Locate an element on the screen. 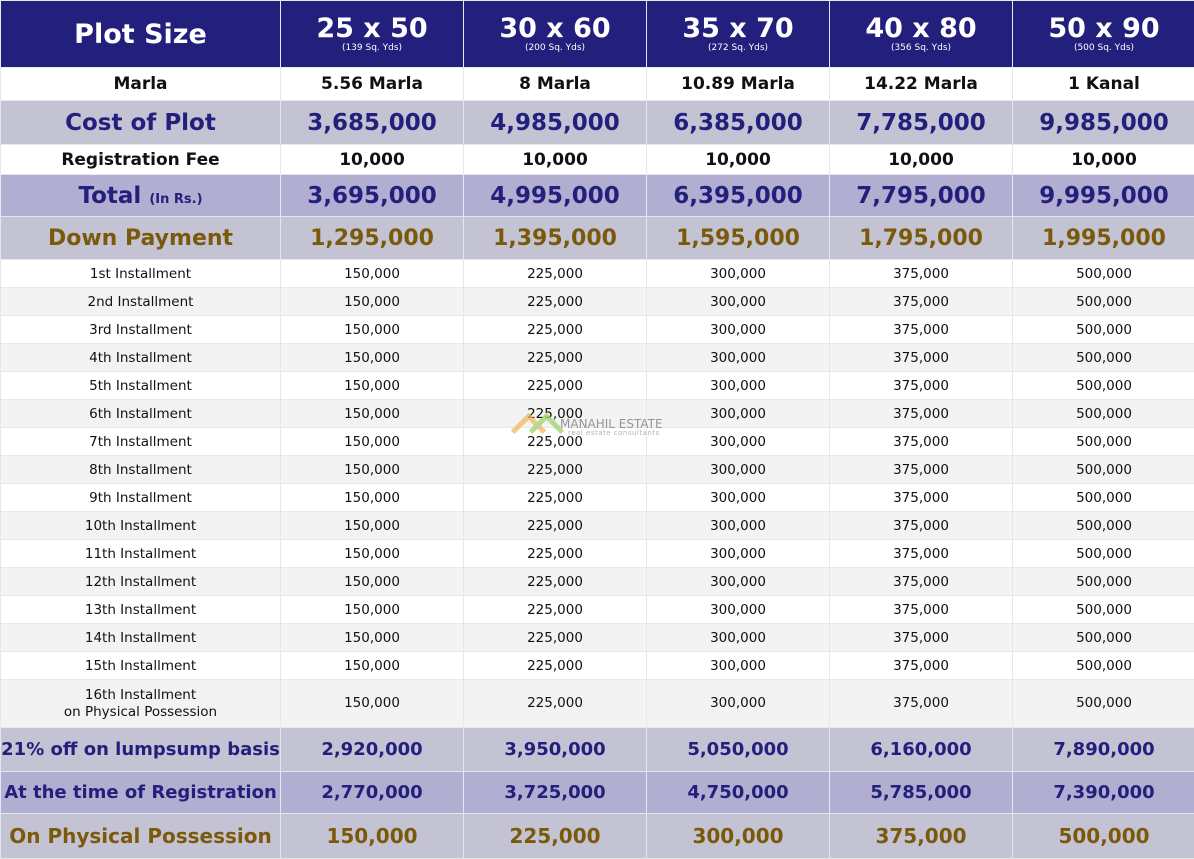 The width and height of the screenshot is (1194, 859). installment-label: 3rd Installment is located at coordinates (141, 330).